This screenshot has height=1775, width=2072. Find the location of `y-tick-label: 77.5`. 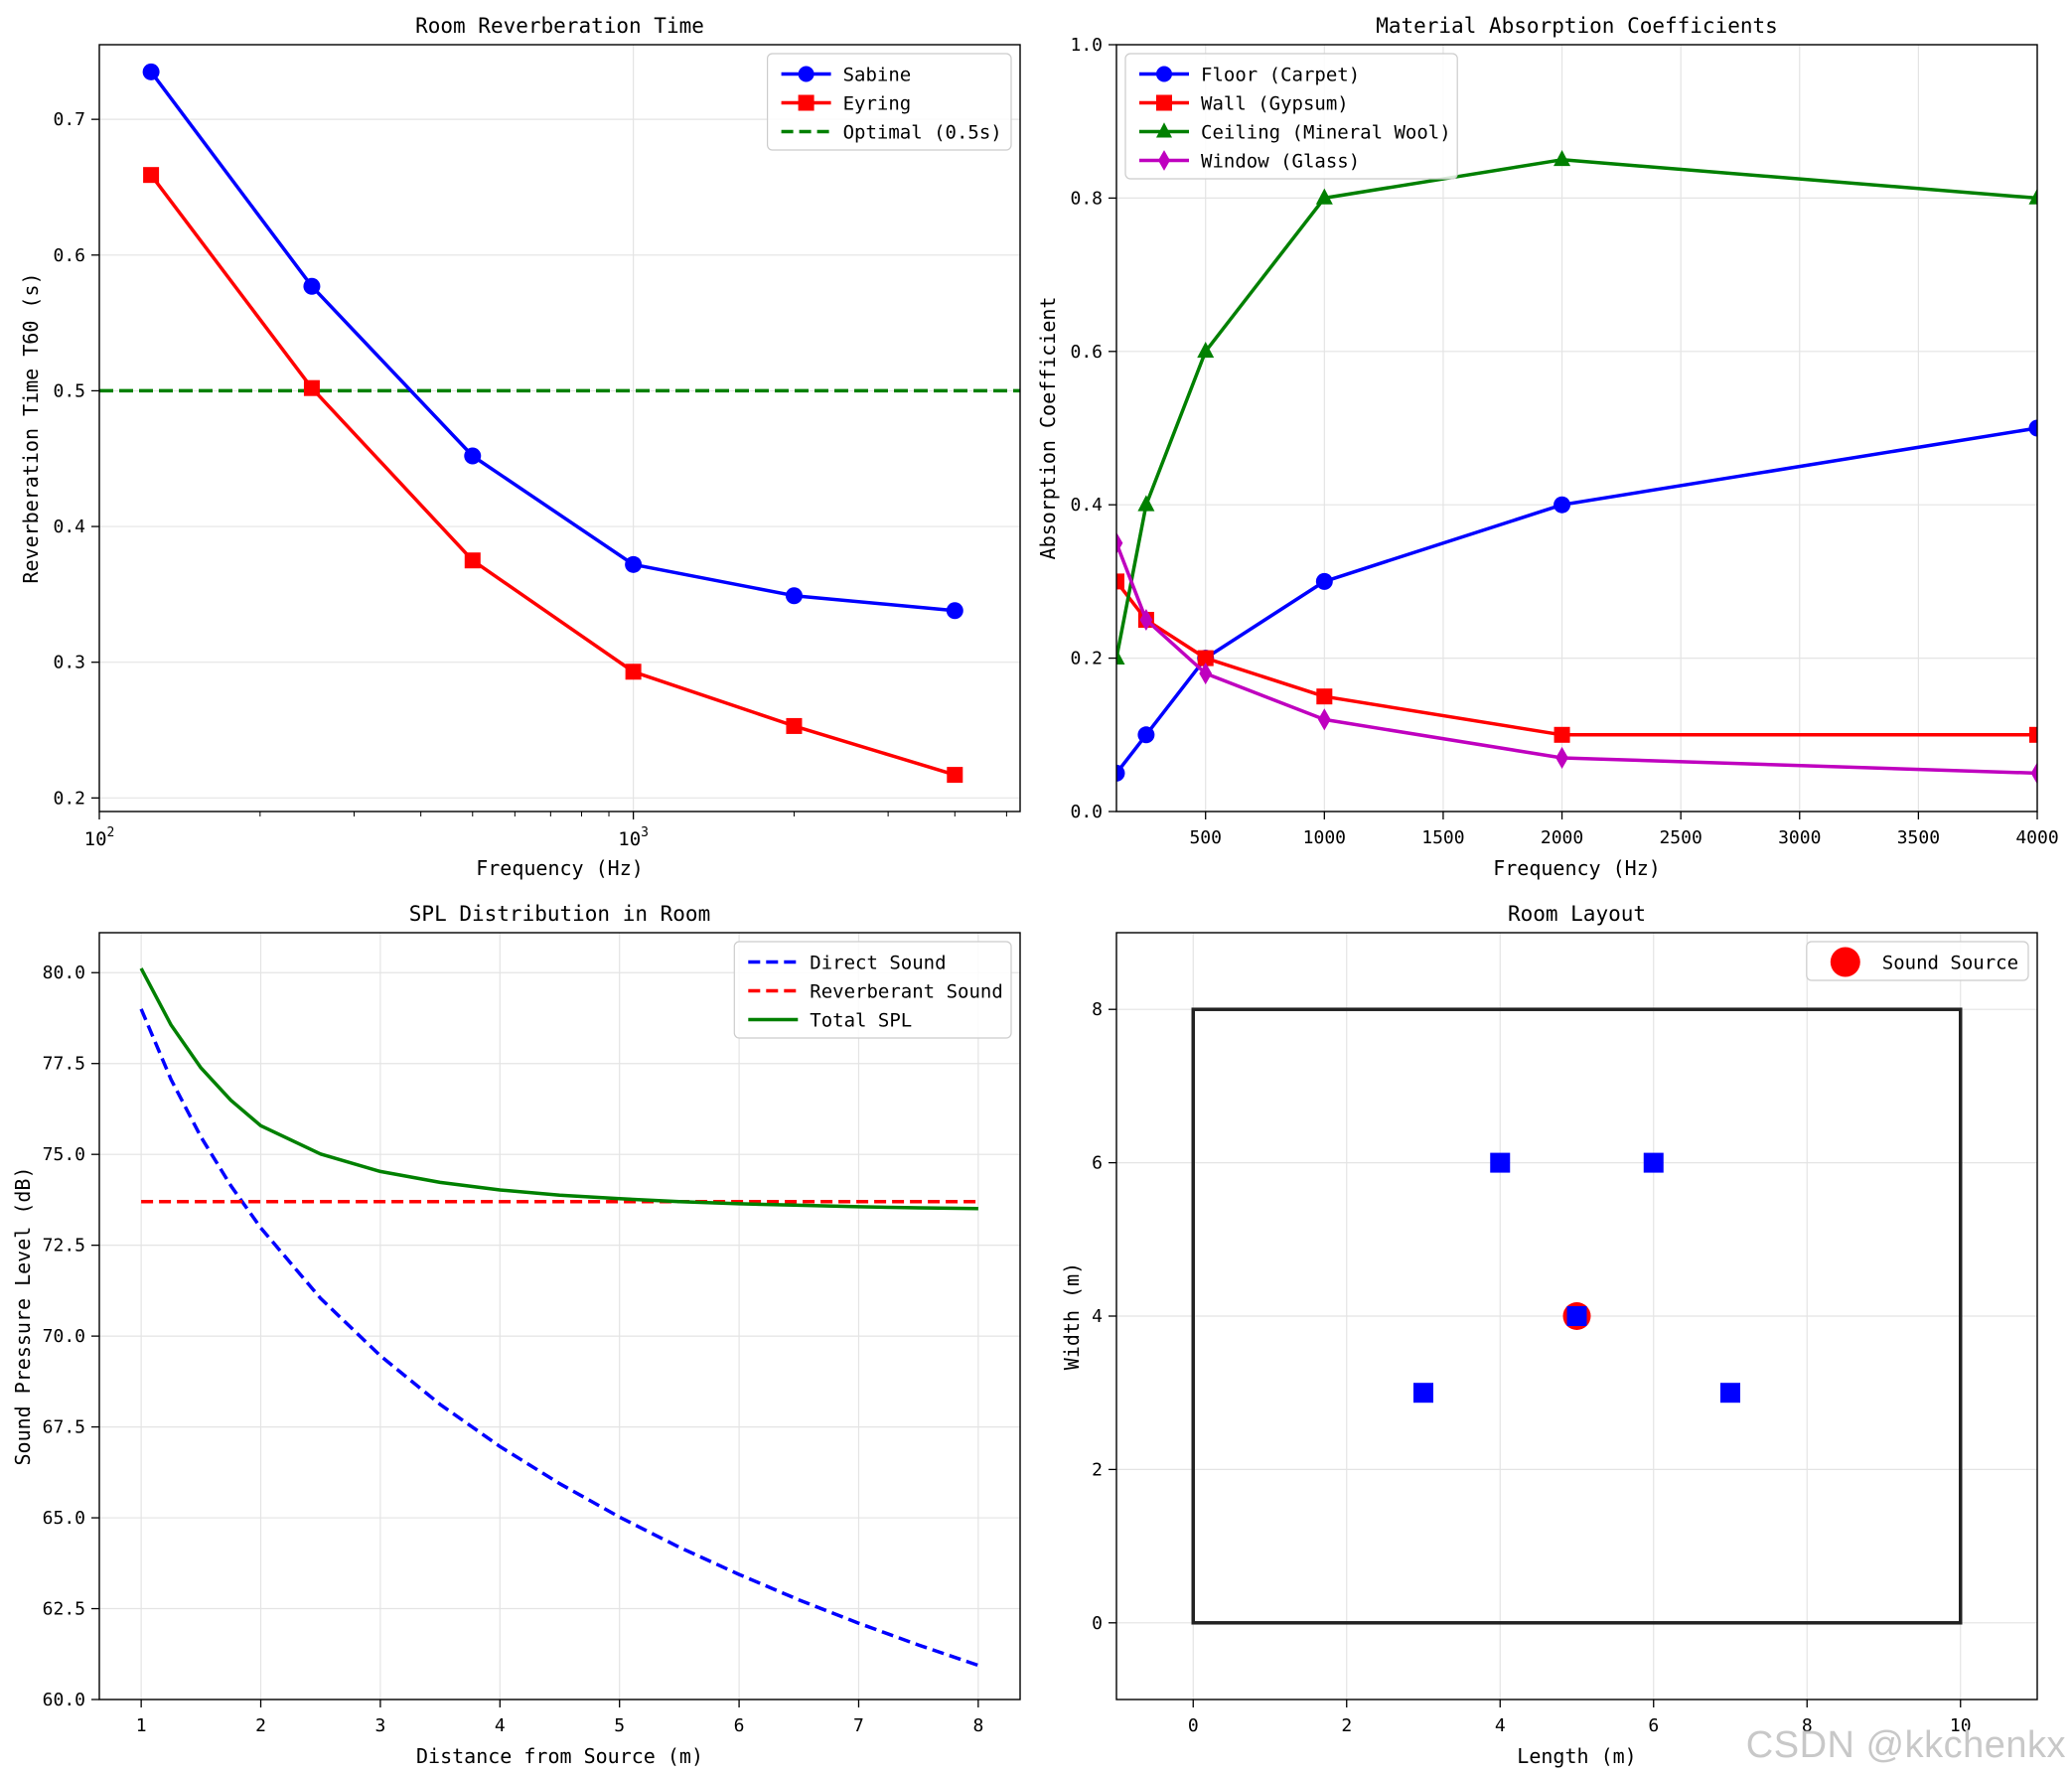

y-tick-label: 77.5 is located at coordinates (64, 1064).